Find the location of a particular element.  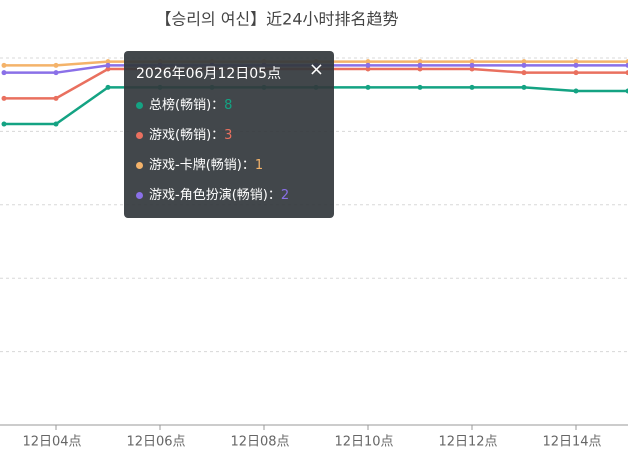

tooltip-series-name: 总榜(畅销) is located at coordinates (180, 105).